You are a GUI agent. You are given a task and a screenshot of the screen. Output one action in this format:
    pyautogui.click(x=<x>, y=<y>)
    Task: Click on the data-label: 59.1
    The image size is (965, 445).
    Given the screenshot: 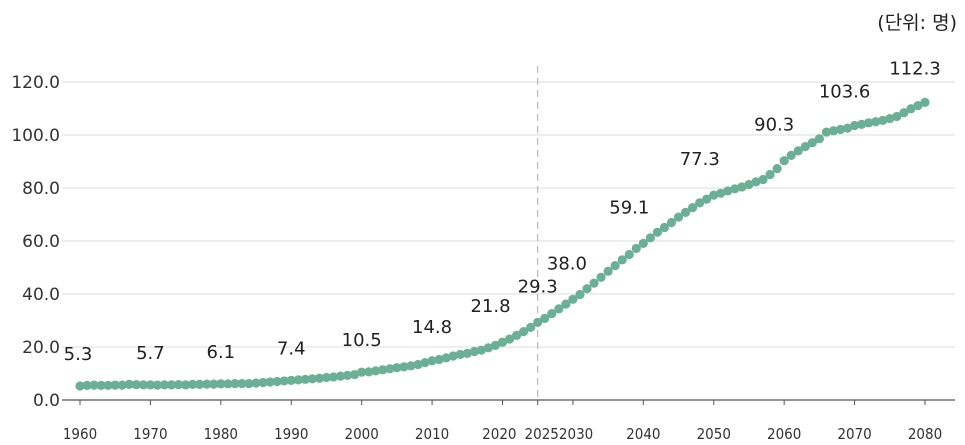 What is the action you would take?
    pyautogui.click(x=629, y=207)
    